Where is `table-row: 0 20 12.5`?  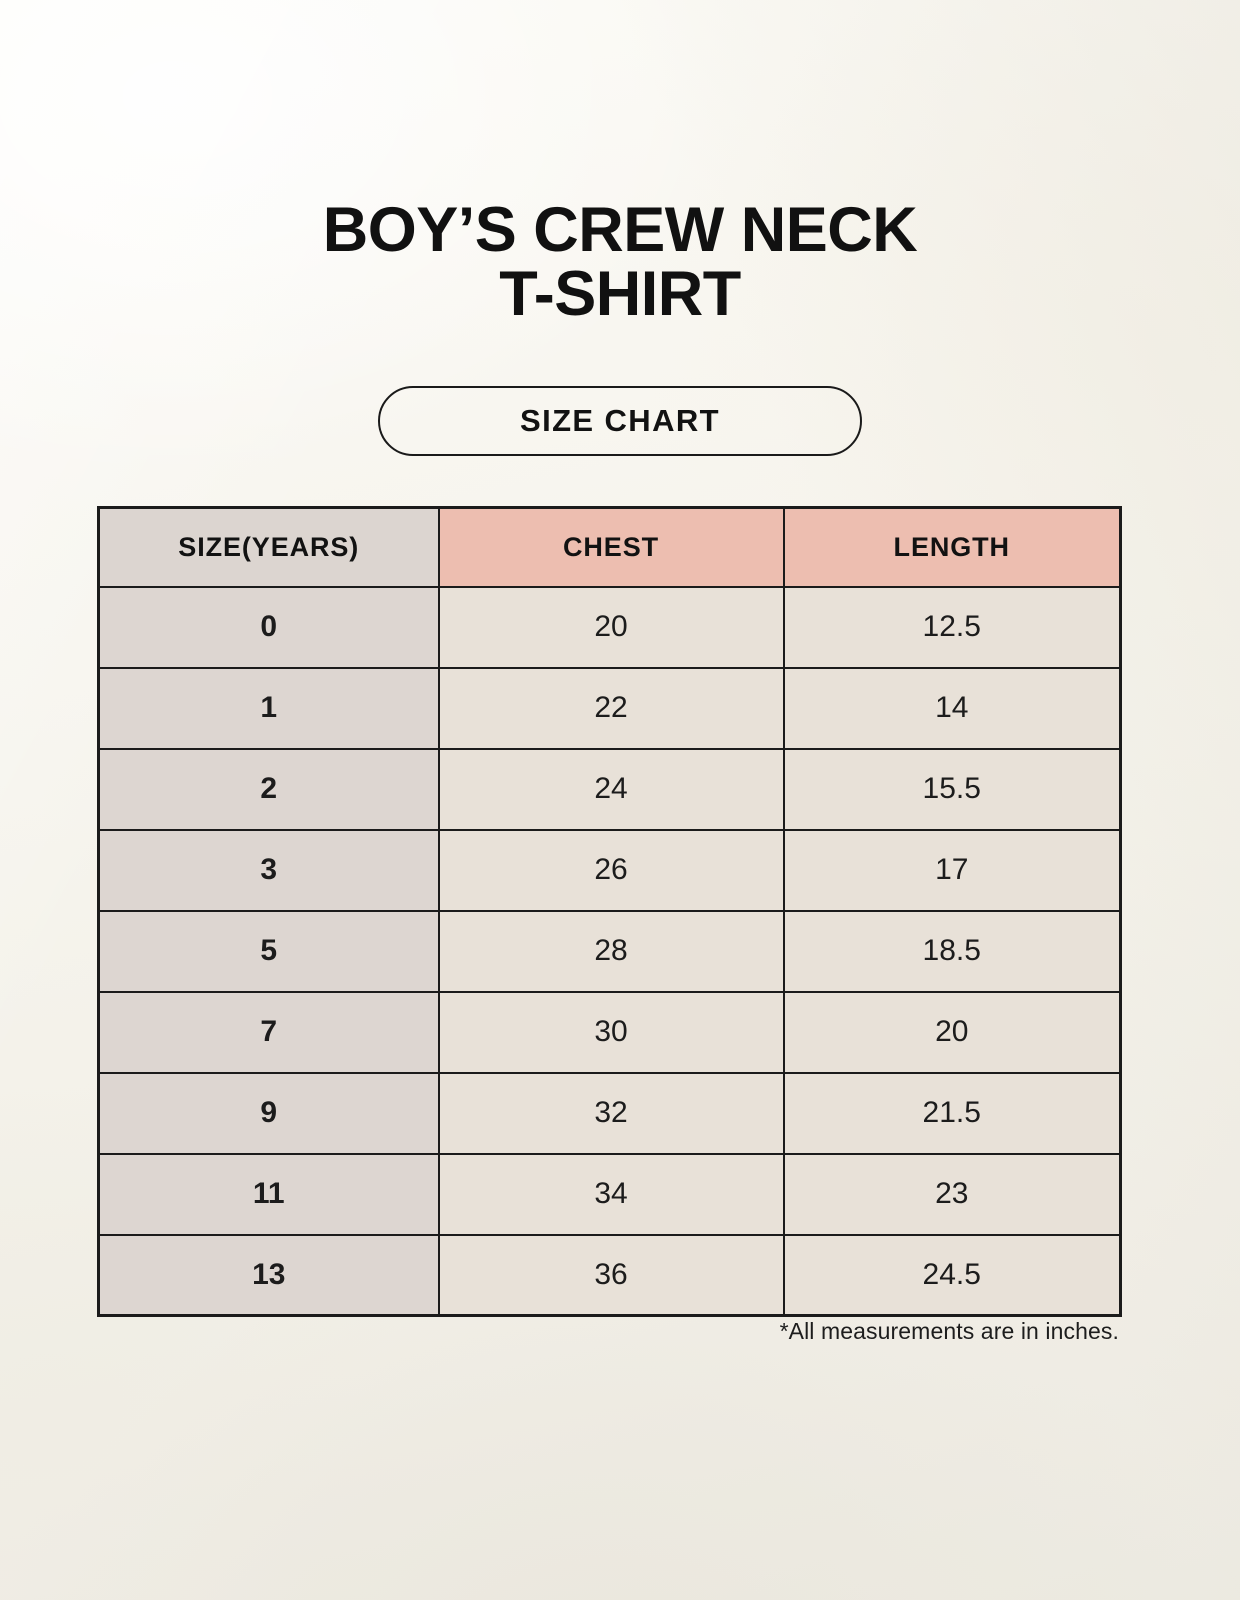
table-row: 0 20 12.5 is located at coordinates (609, 627).